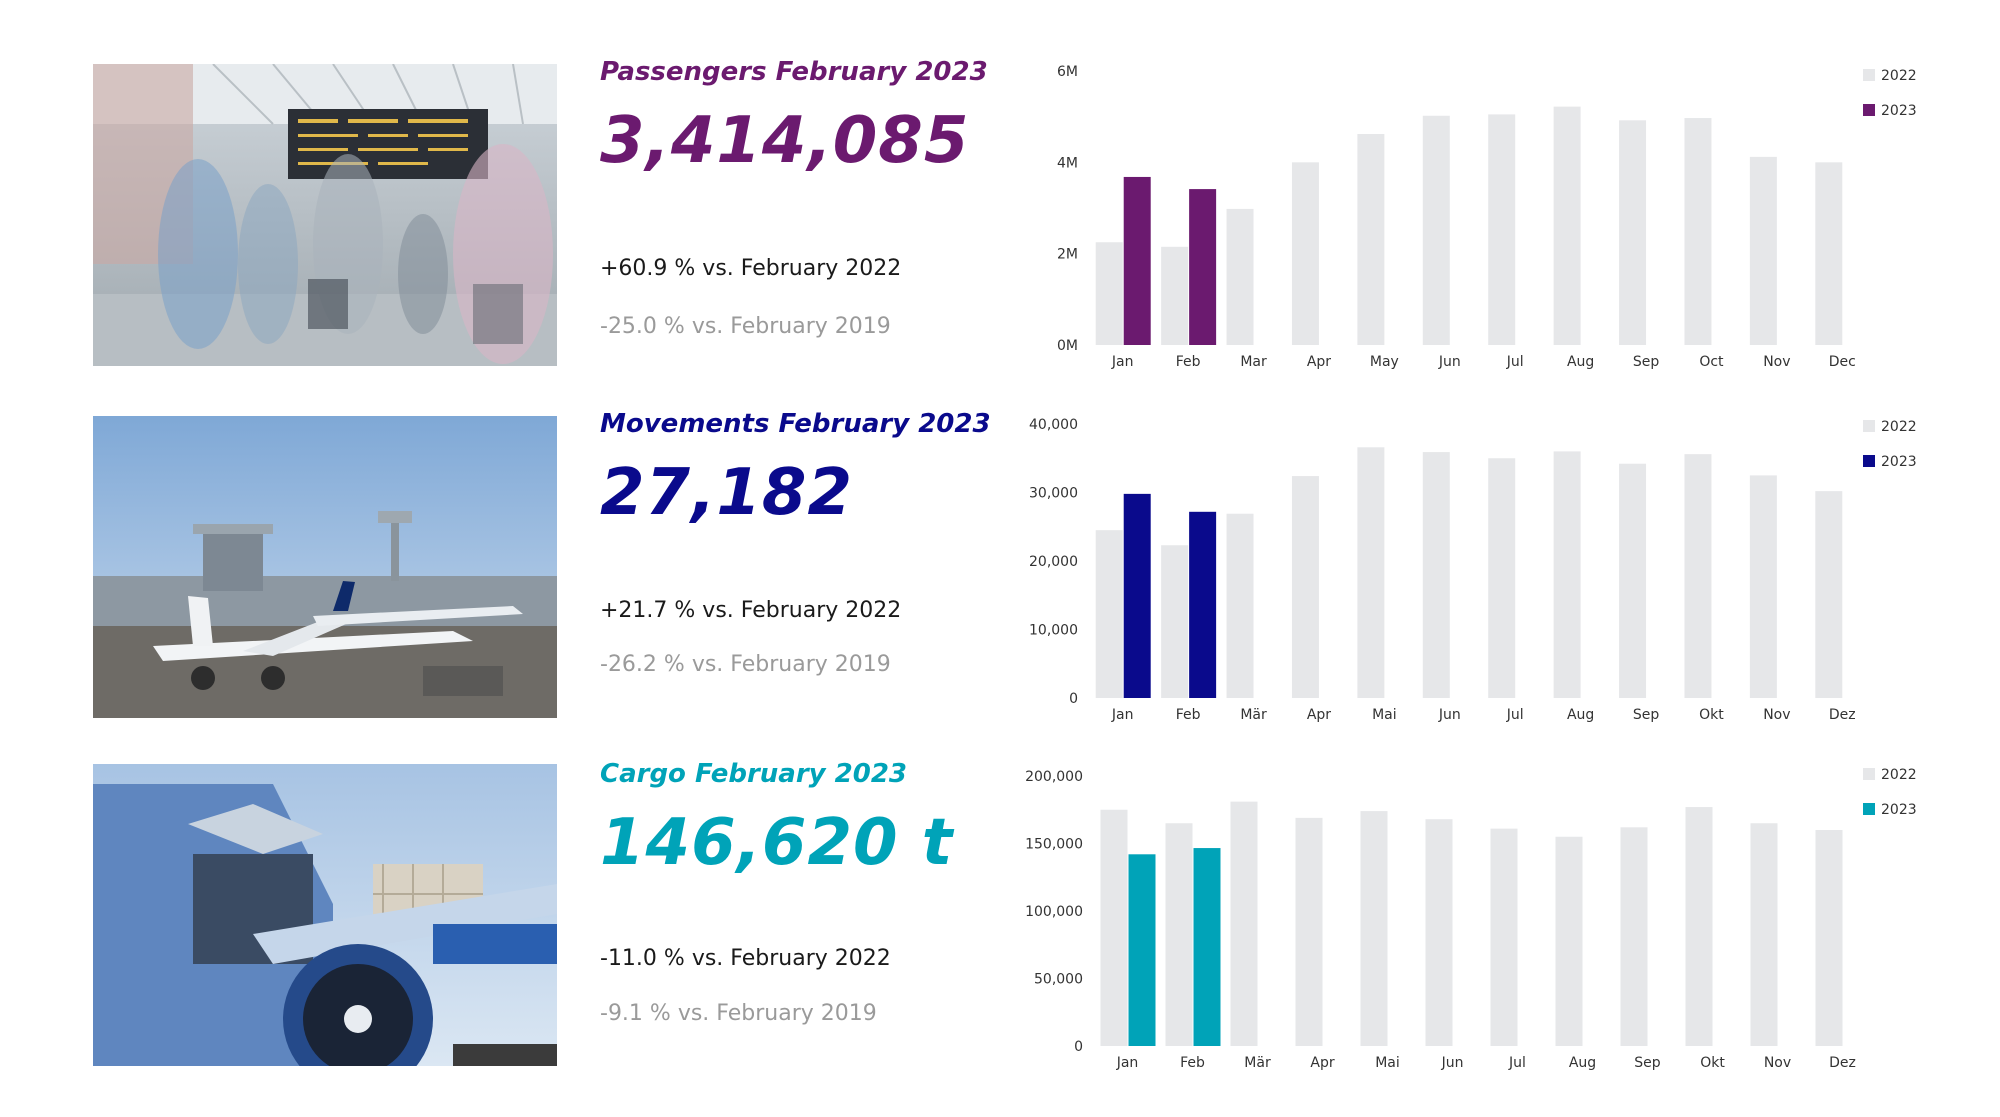 Image resolution: width=2000 pixels, height=1117 pixels. Describe the element at coordinates (738, 1013) in the screenshot. I see `cargo-vs-2019: -9.1 % vs. February 2019` at that location.